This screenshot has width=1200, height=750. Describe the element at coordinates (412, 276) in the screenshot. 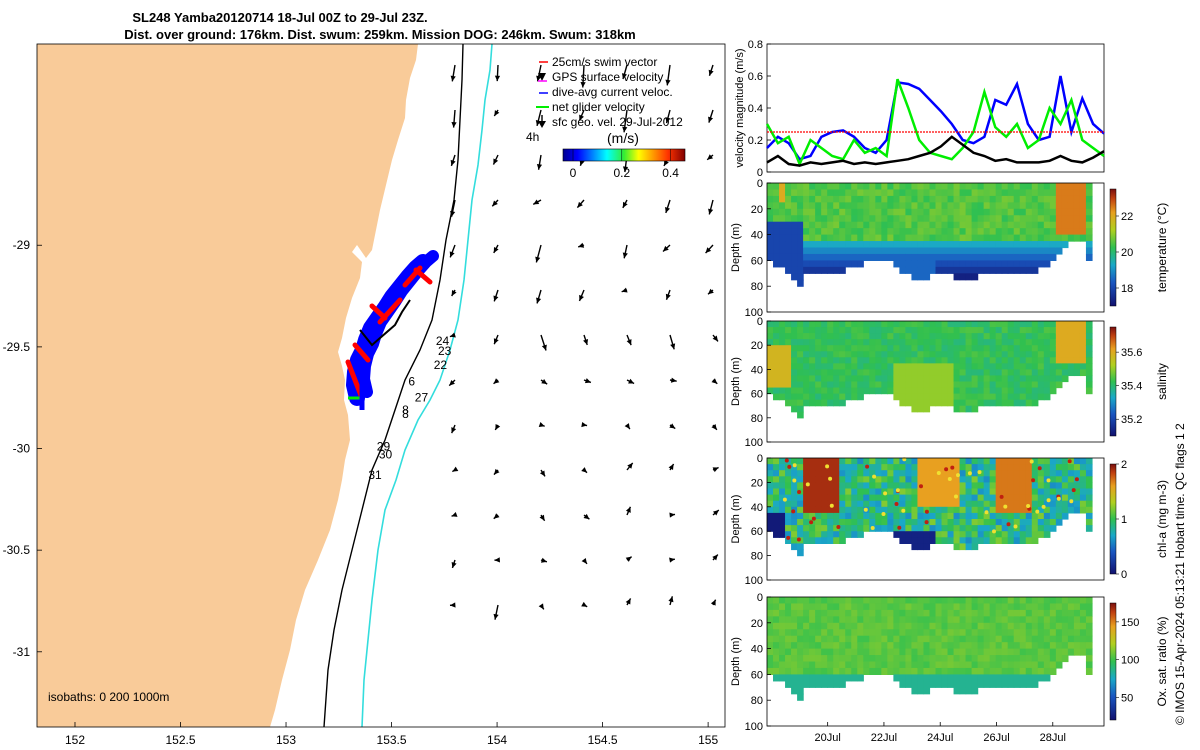

I see `track-swim` at that location.